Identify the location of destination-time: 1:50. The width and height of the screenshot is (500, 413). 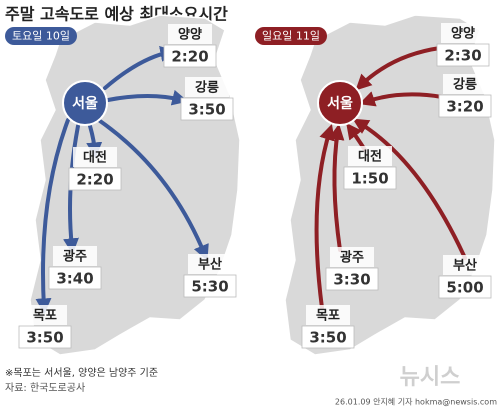
(369, 179).